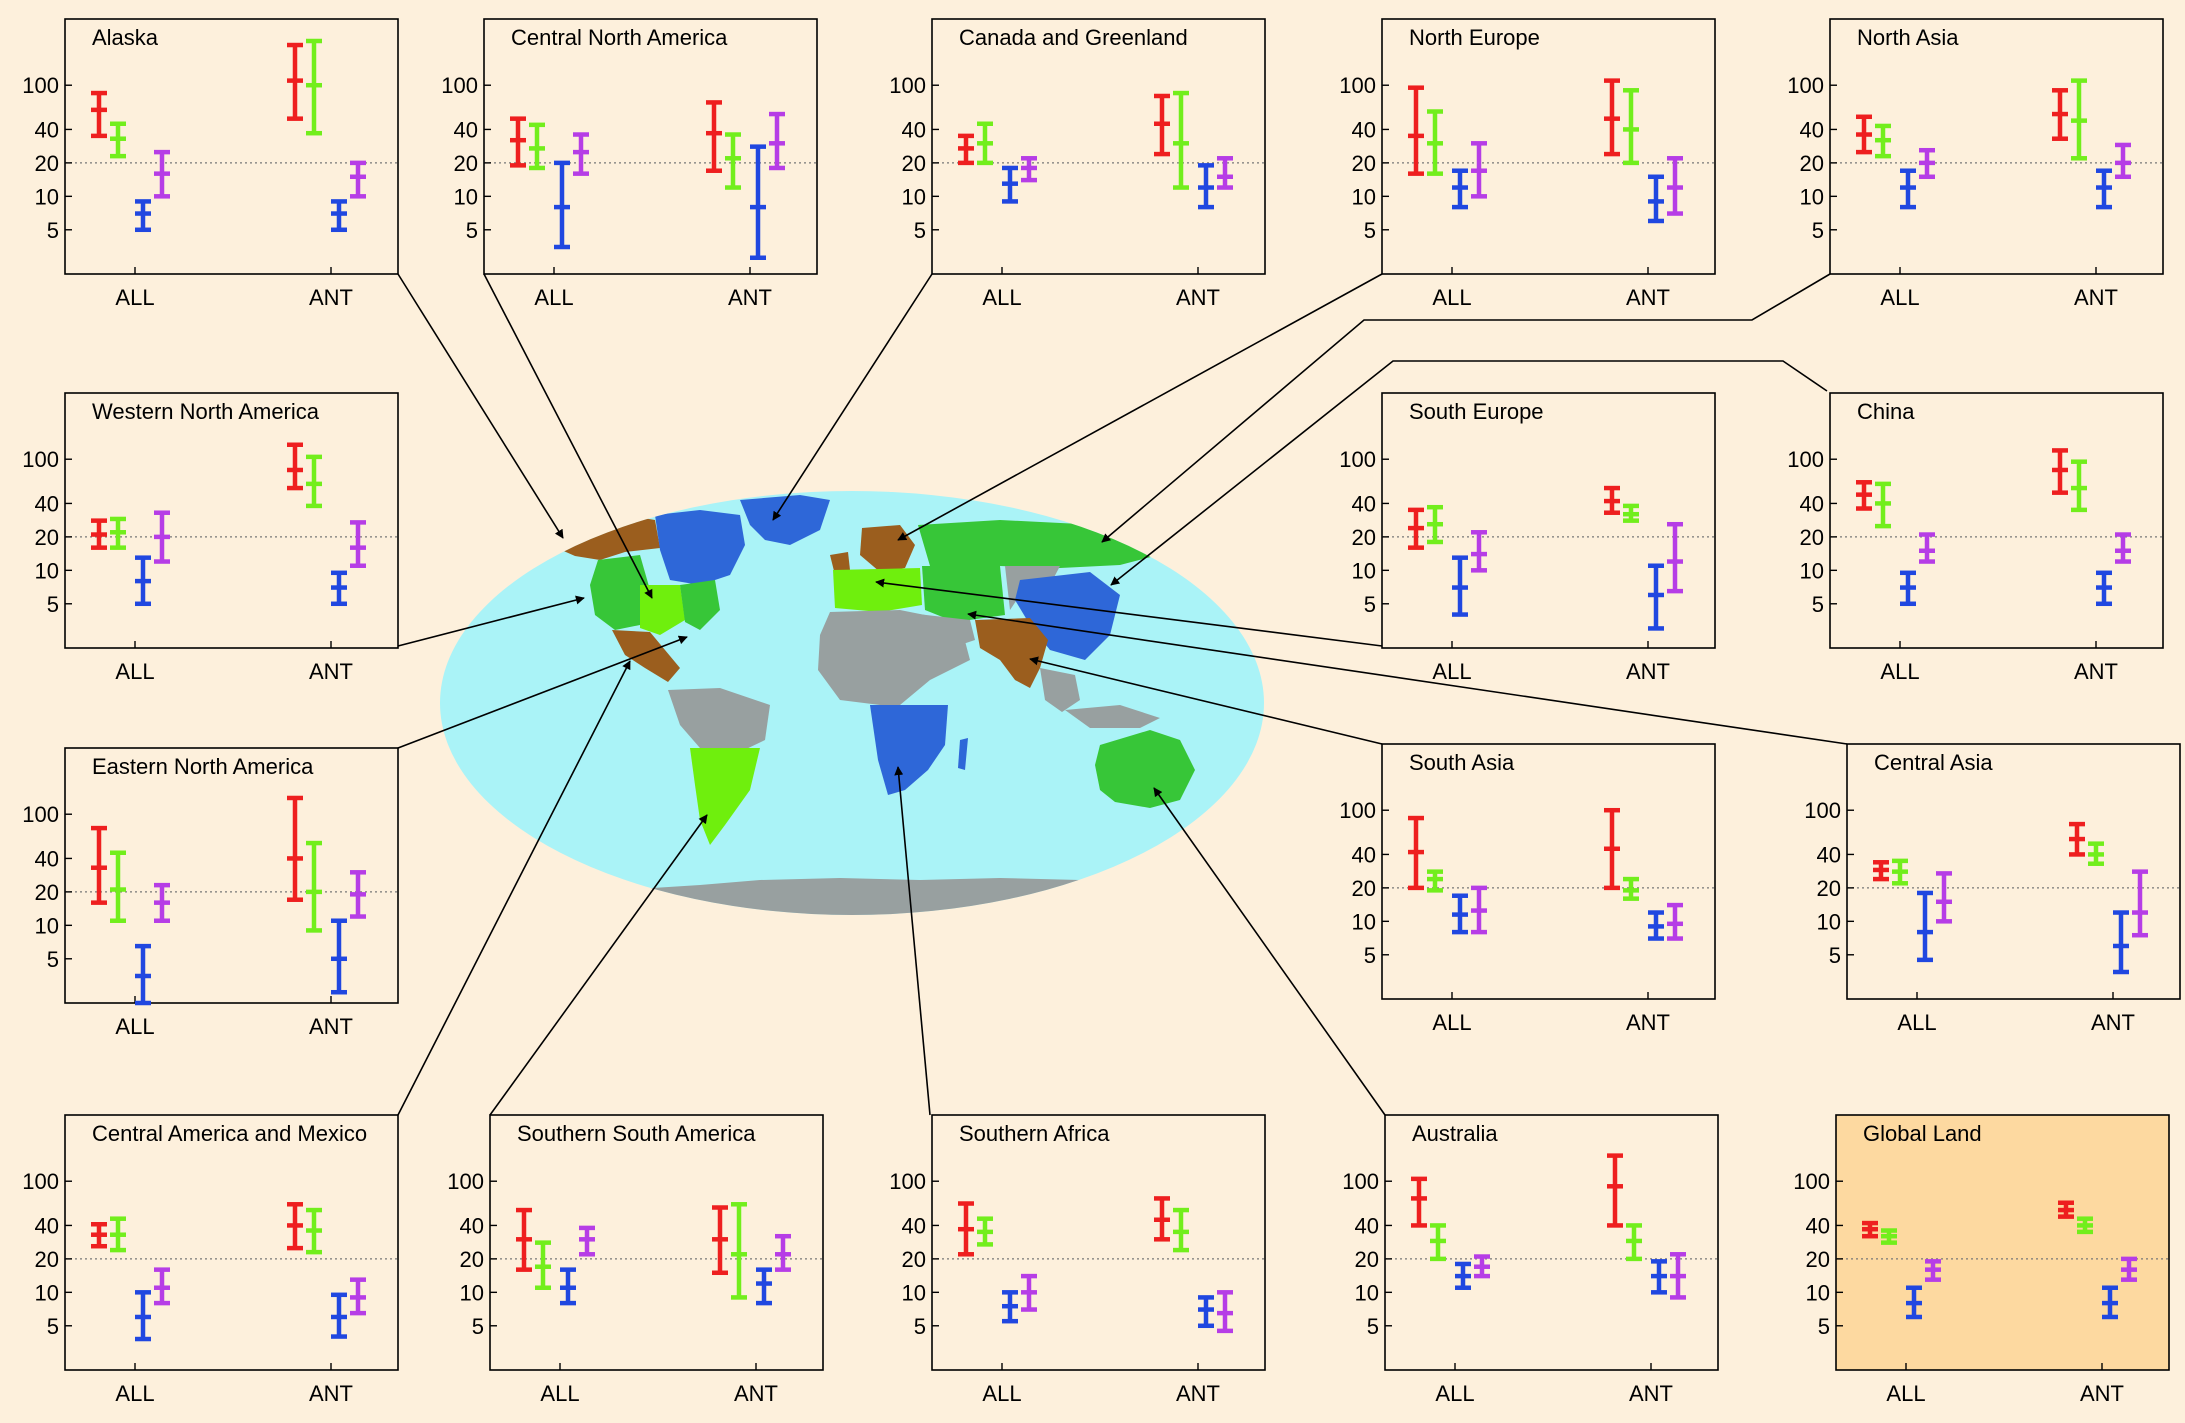  What do you see at coordinates (912, 941) in the screenshot?
I see `connector-southern-africa` at bounding box center [912, 941].